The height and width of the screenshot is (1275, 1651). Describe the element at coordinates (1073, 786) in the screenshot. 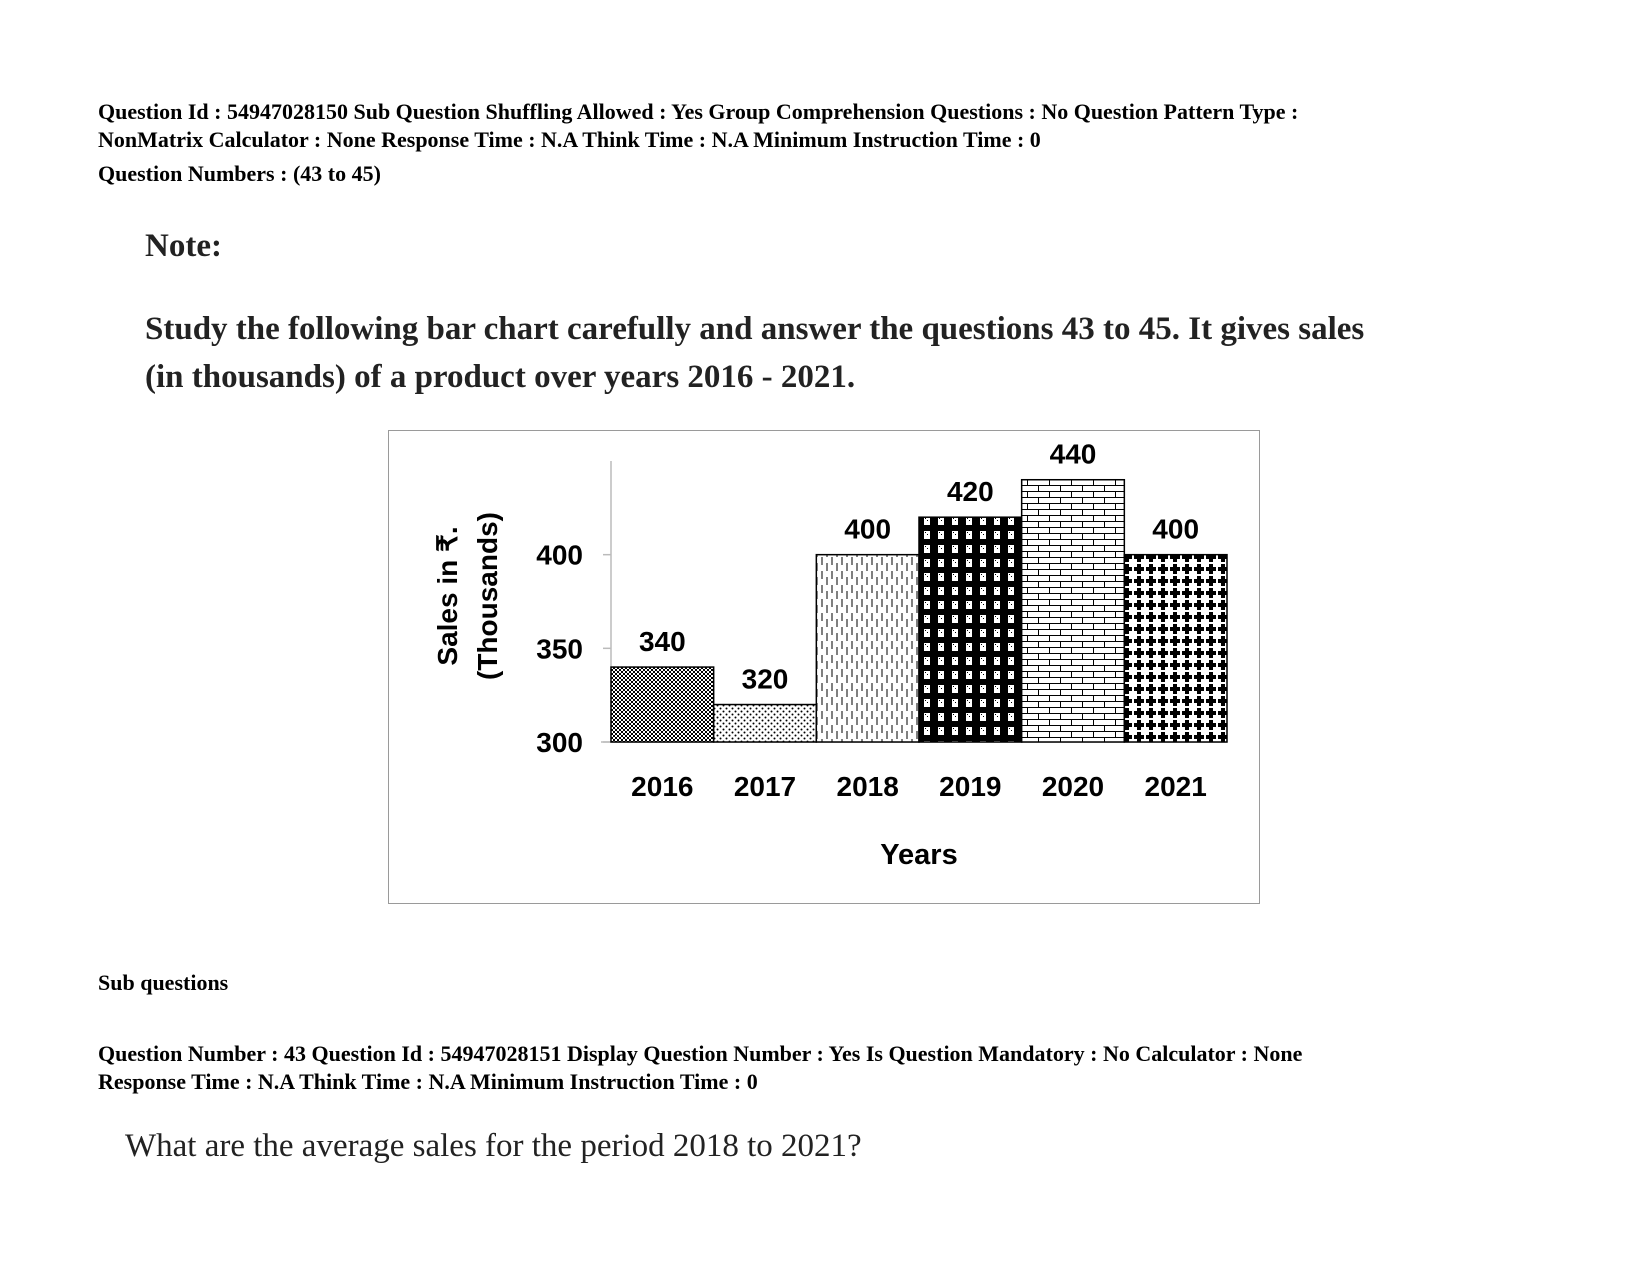

I see `x-tick-label-2020: 2020` at that location.